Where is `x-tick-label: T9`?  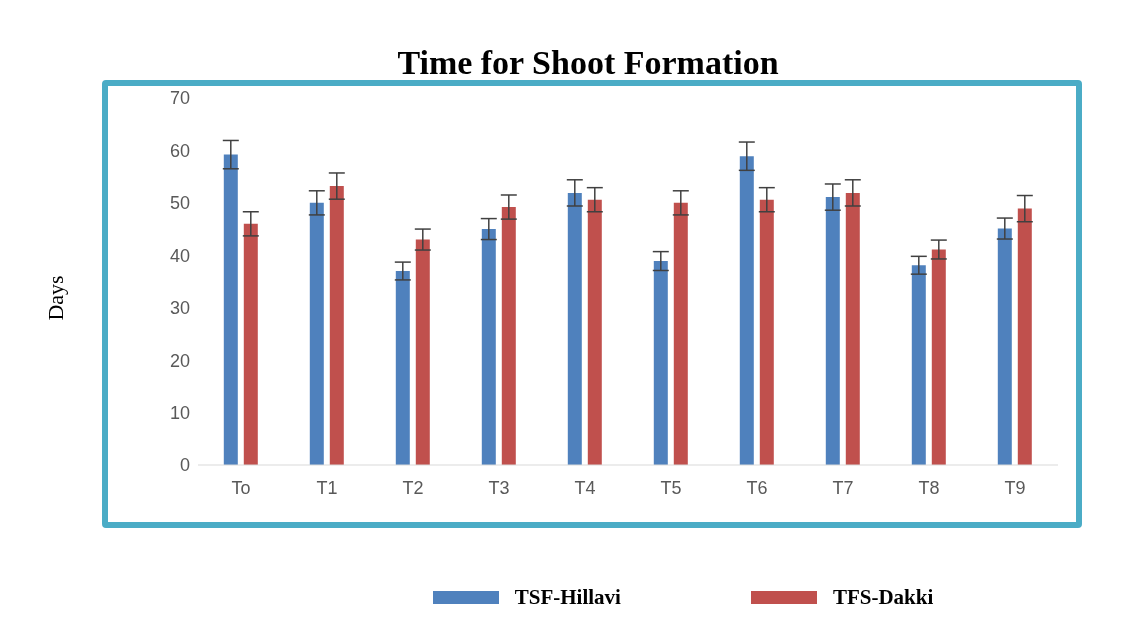
x-tick-label: T9 is located at coordinates (1015, 487).